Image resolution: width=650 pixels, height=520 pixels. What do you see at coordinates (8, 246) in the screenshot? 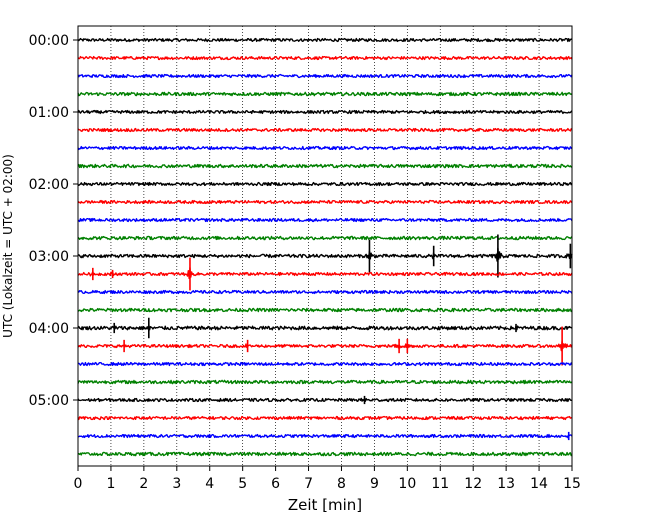
I see `y-axis-label: UTC (Lokalzeit = UTC + 02:00)` at bounding box center [8, 246].